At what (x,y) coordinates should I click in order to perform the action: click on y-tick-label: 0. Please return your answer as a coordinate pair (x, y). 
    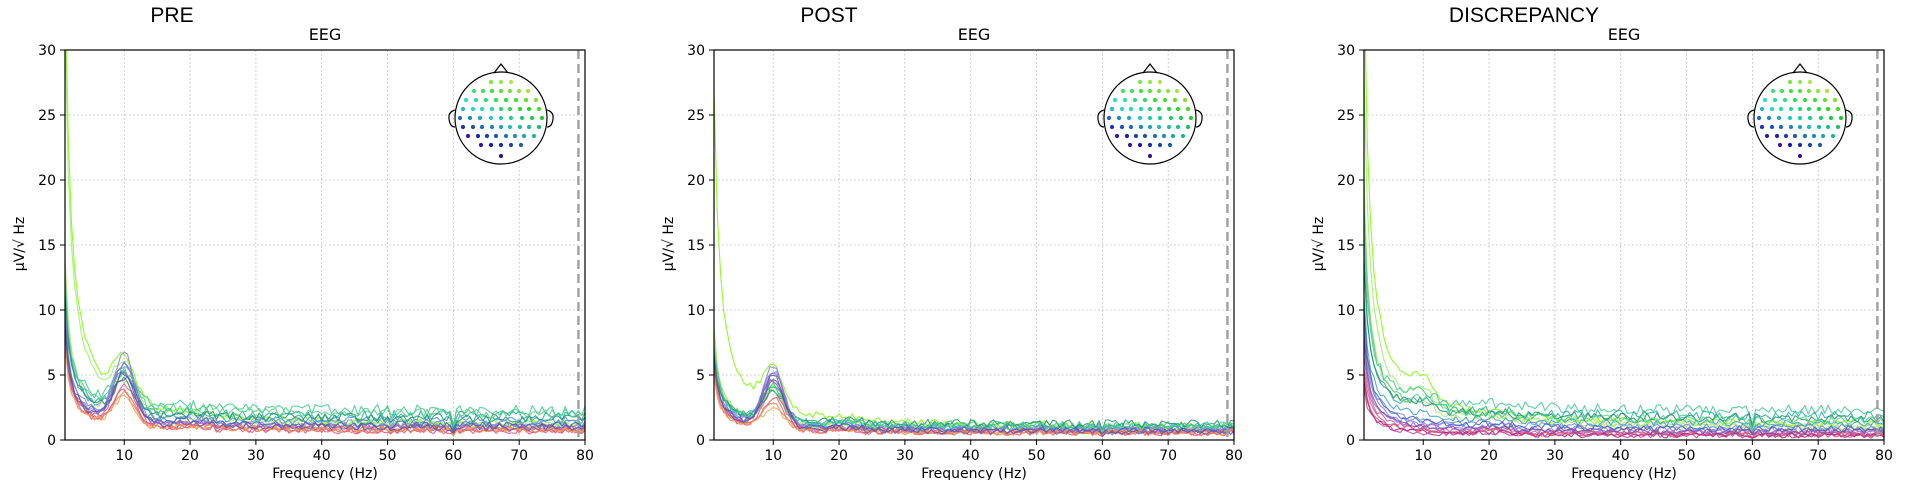
    Looking at the image, I should click on (51, 441).